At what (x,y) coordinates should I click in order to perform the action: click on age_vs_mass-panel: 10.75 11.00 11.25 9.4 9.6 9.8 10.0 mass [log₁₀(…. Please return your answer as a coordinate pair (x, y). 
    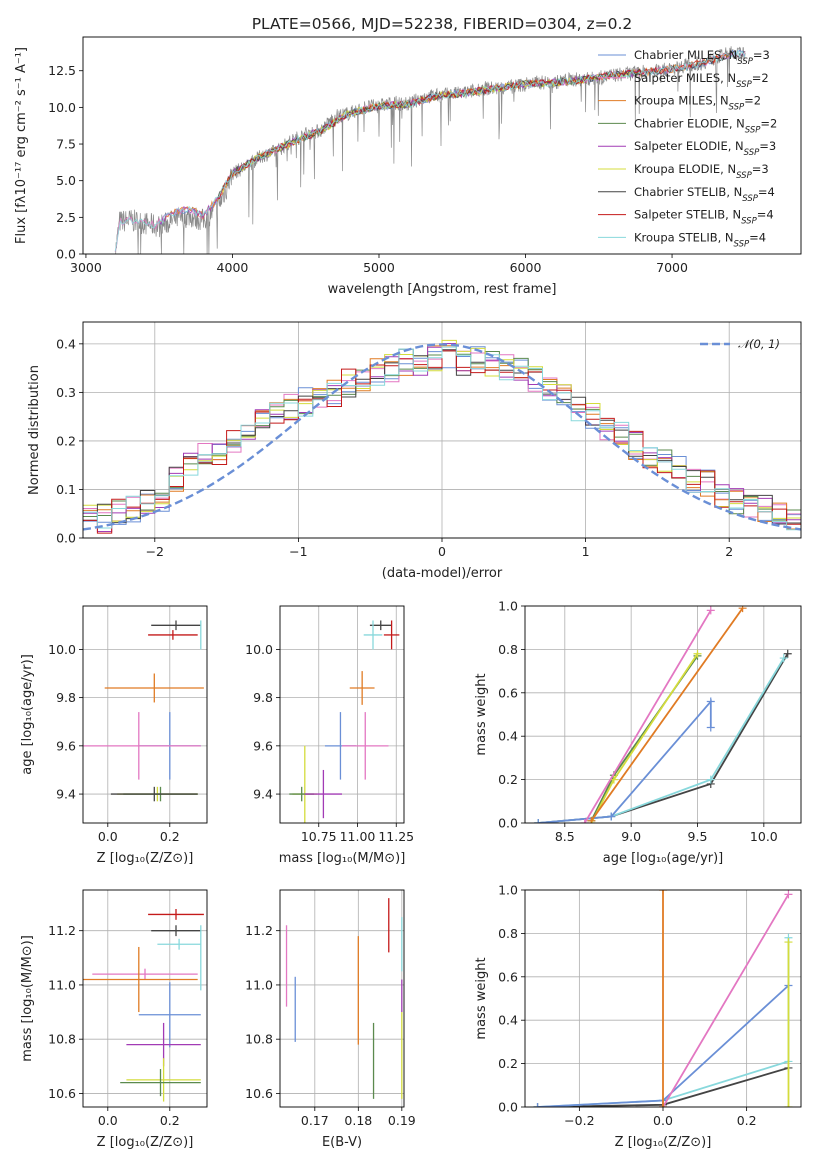
    Looking at the image, I should click on (329, 735).